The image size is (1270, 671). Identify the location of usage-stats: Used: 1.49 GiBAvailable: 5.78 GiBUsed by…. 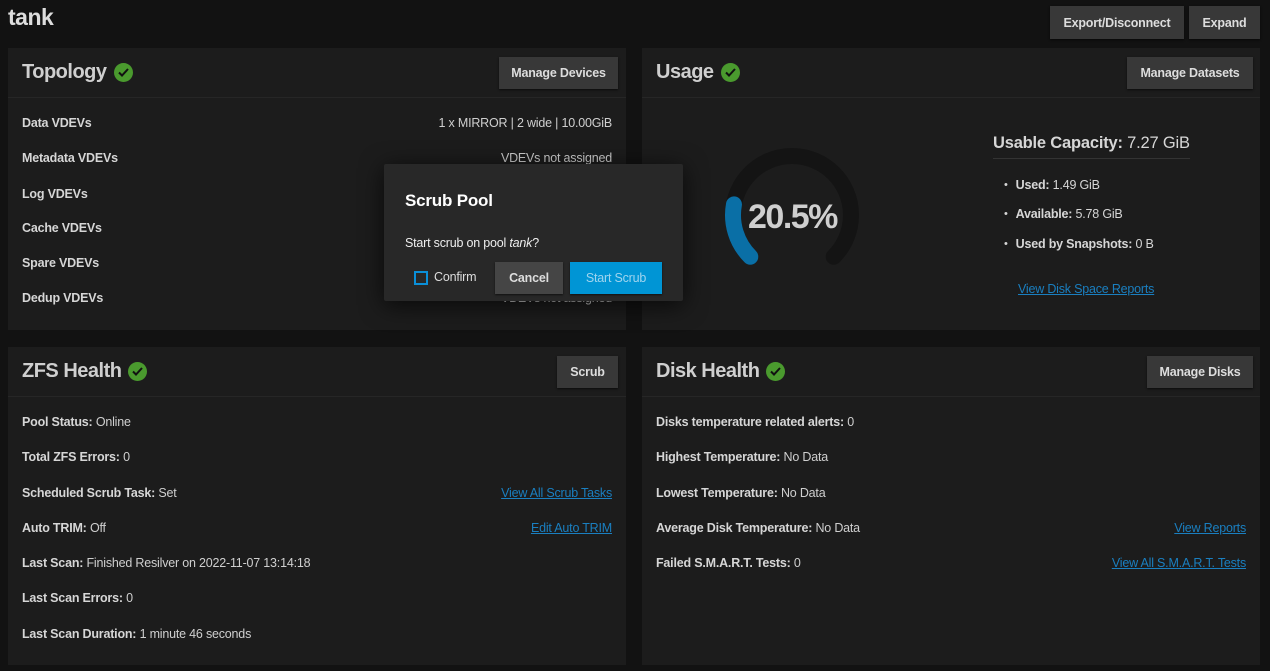
(1079, 214).